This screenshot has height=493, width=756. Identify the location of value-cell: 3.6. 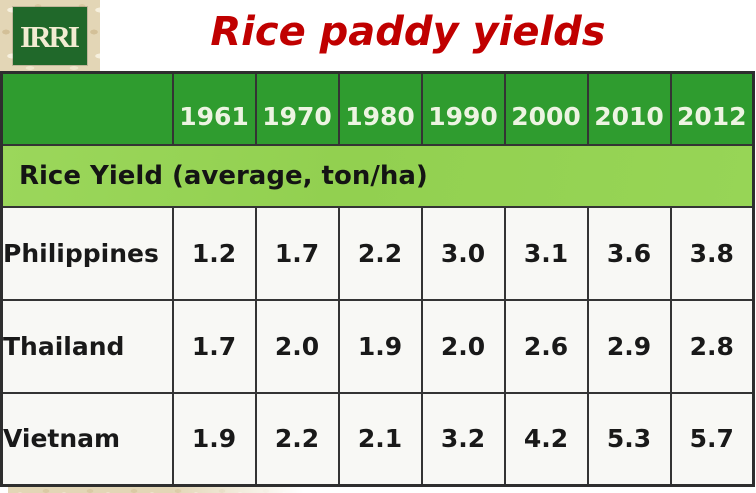
(629, 253).